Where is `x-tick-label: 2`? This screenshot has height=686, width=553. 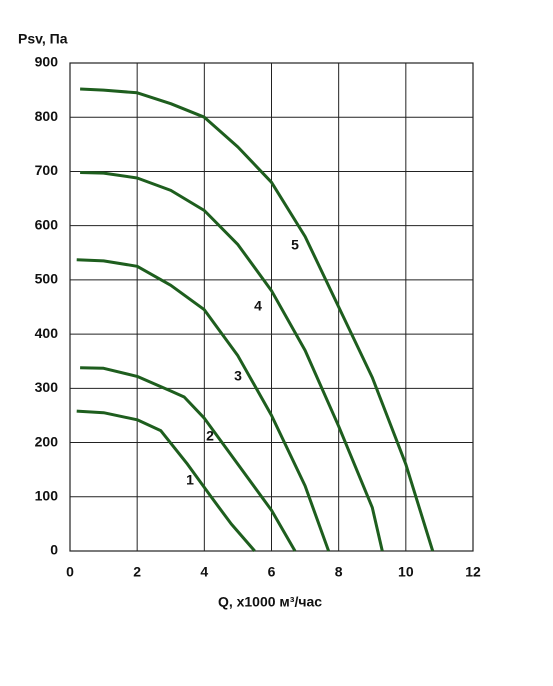 x-tick-label: 2 is located at coordinates (137, 572).